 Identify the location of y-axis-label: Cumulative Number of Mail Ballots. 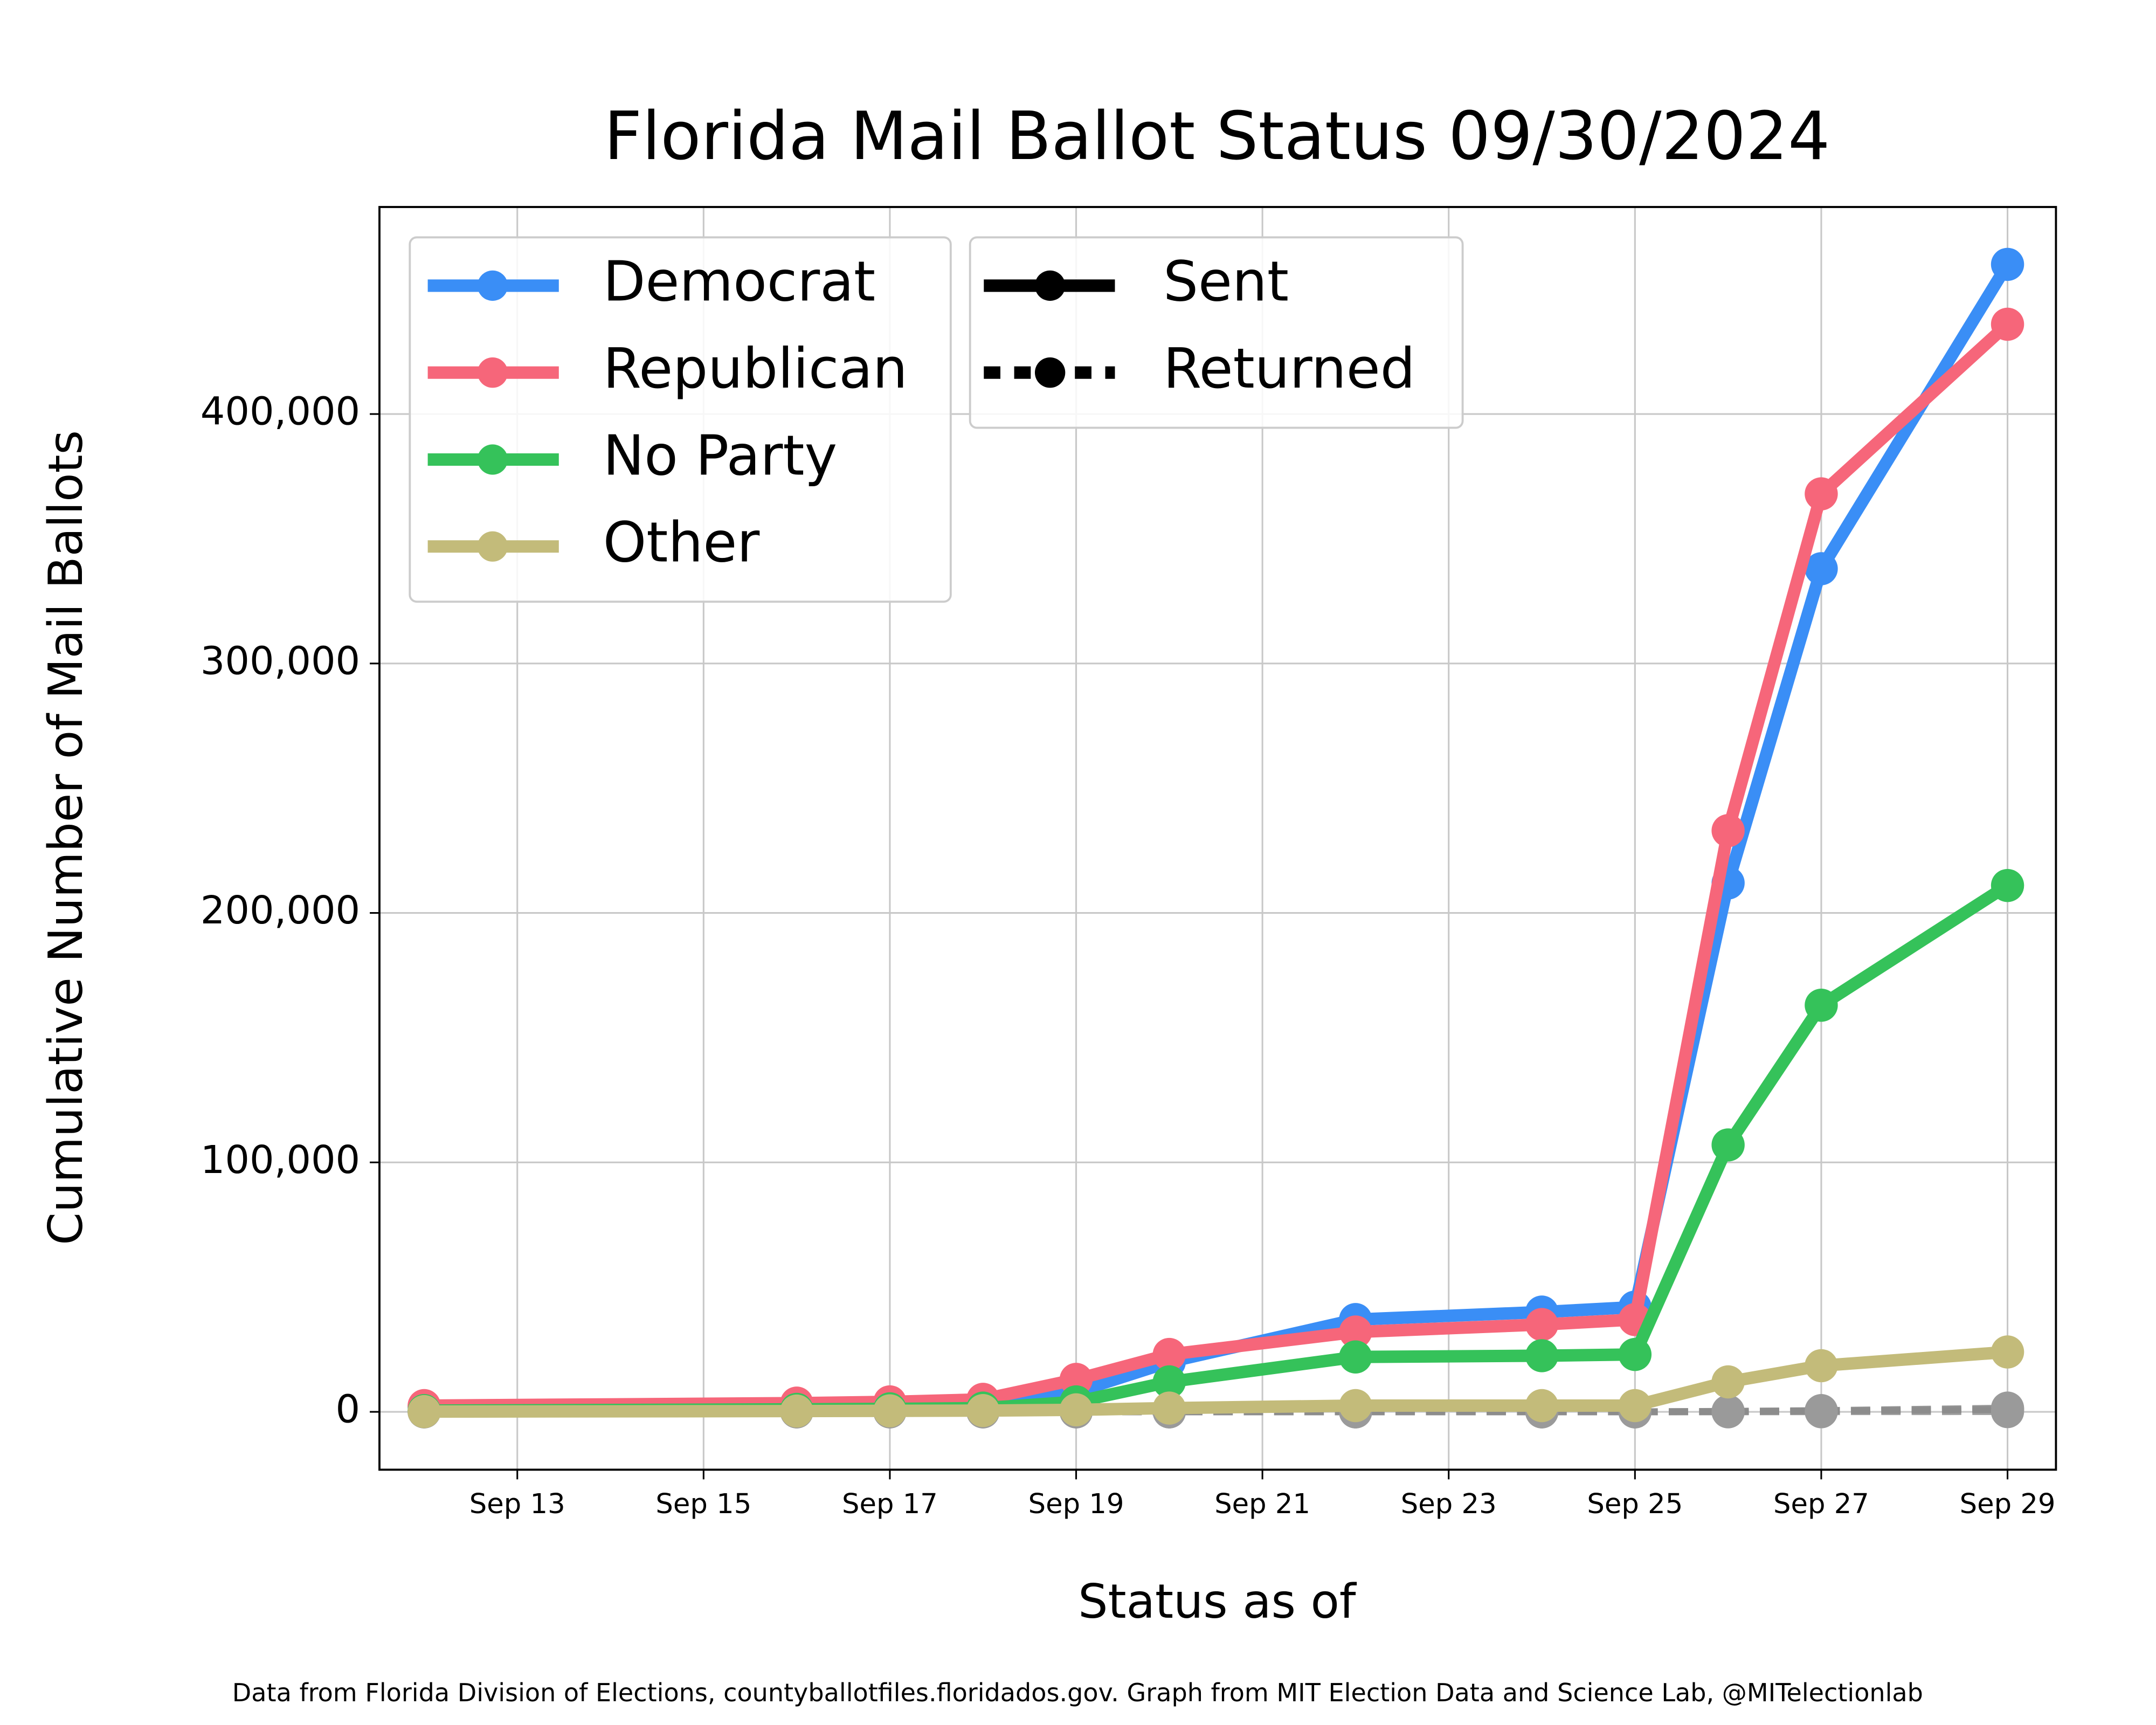
(65, 837).